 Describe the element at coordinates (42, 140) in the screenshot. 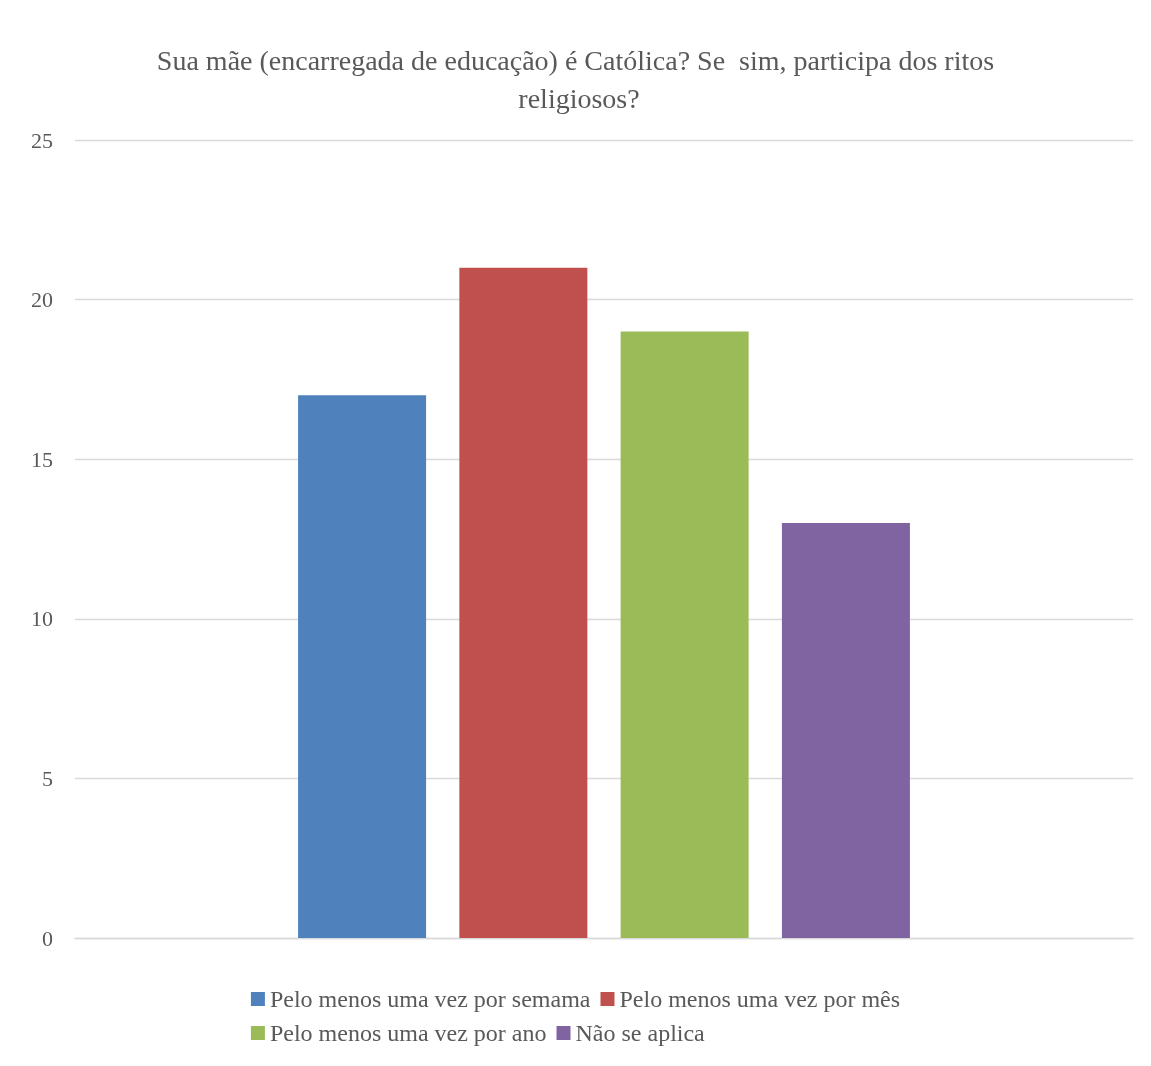

I see `y-tick-label: 25` at that location.